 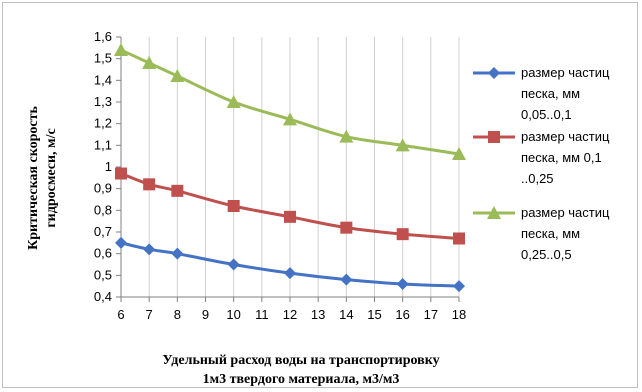 What do you see at coordinates (177, 314) in the screenshot?
I see `x-tick-label: 8` at bounding box center [177, 314].